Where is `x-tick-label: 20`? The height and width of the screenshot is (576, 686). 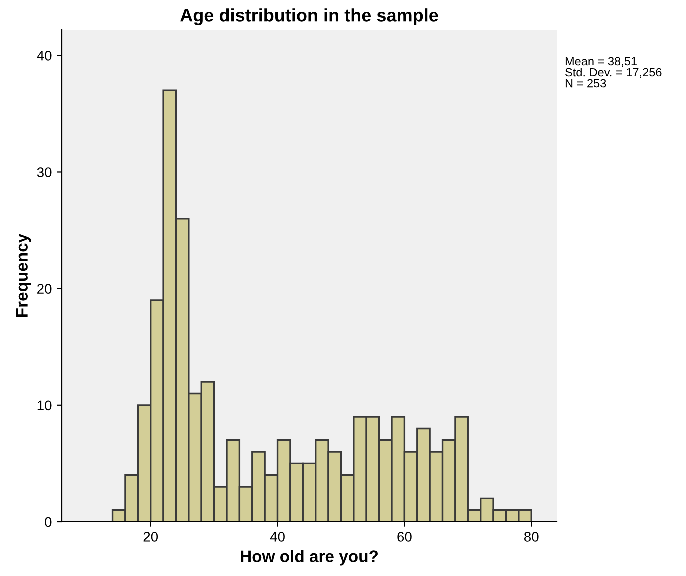
x-tick-label: 20 is located at coordinates (151, 537).